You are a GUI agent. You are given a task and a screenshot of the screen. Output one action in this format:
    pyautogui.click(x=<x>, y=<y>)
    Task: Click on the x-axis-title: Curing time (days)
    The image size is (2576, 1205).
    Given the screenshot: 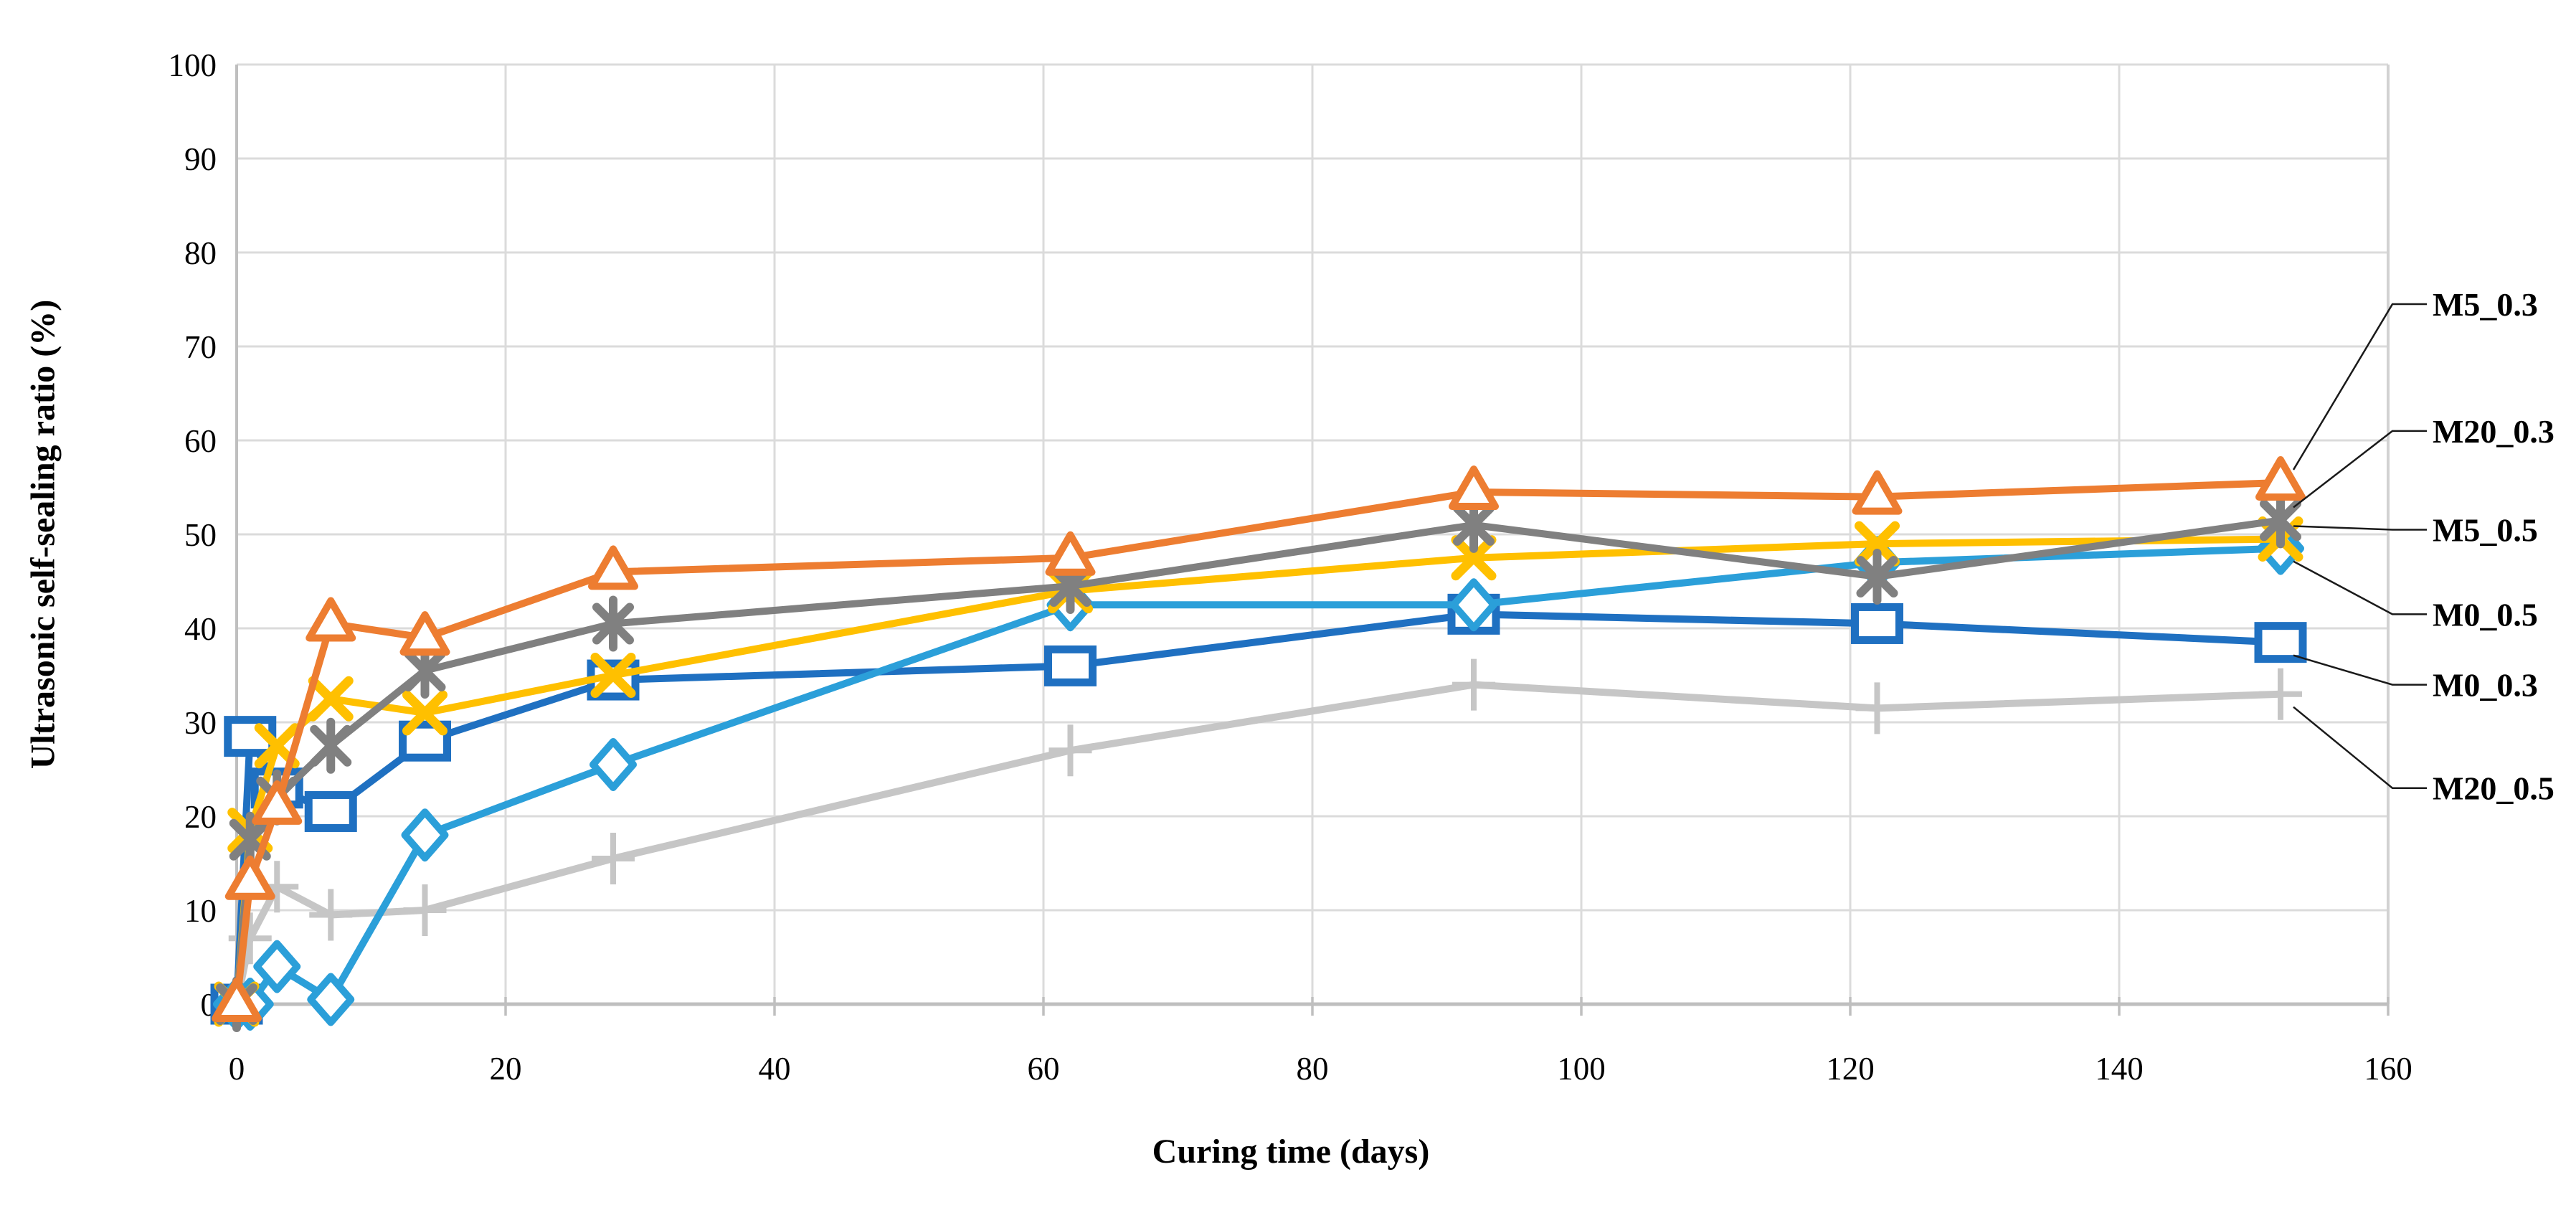 What is the action you would take?
    pyautogui.click(x=1291, y=1152)
    